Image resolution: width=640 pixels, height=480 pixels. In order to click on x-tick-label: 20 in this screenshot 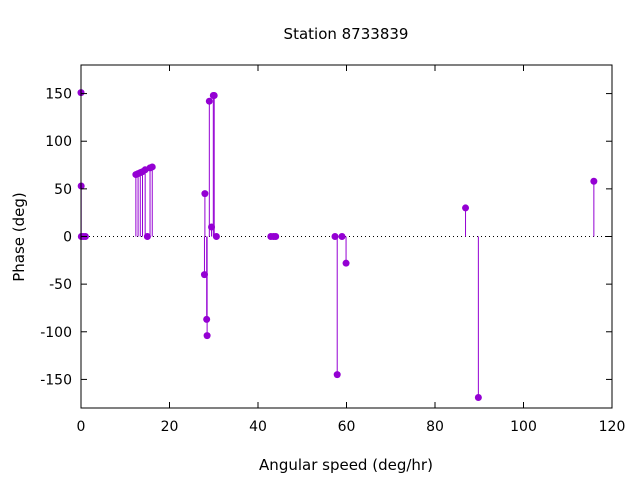, I will do `click(170, 427)`.